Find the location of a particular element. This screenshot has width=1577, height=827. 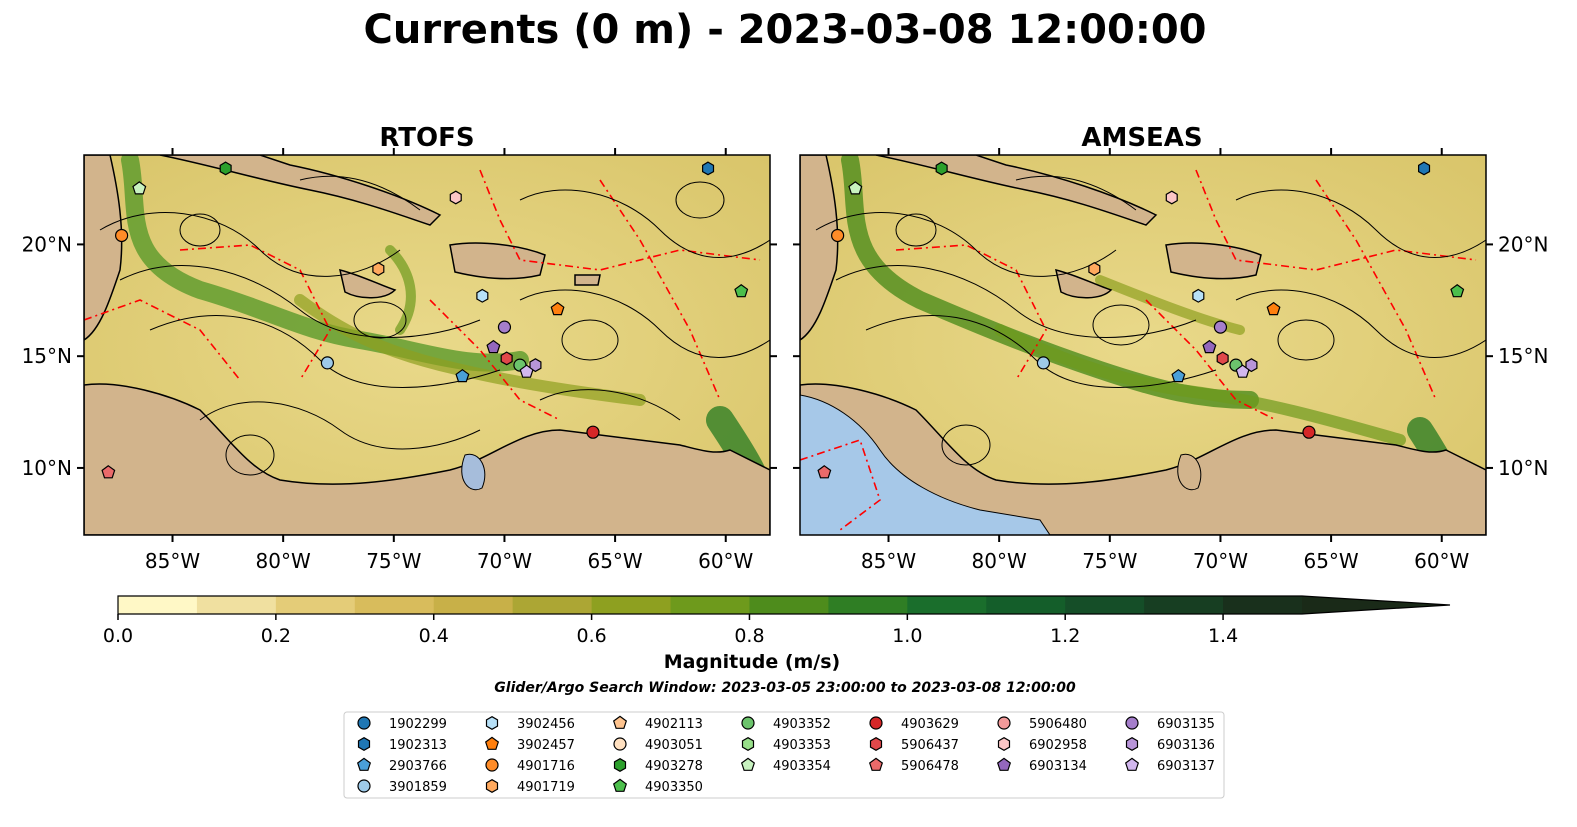

colorbar-outline is located at coordinates (784, 605).